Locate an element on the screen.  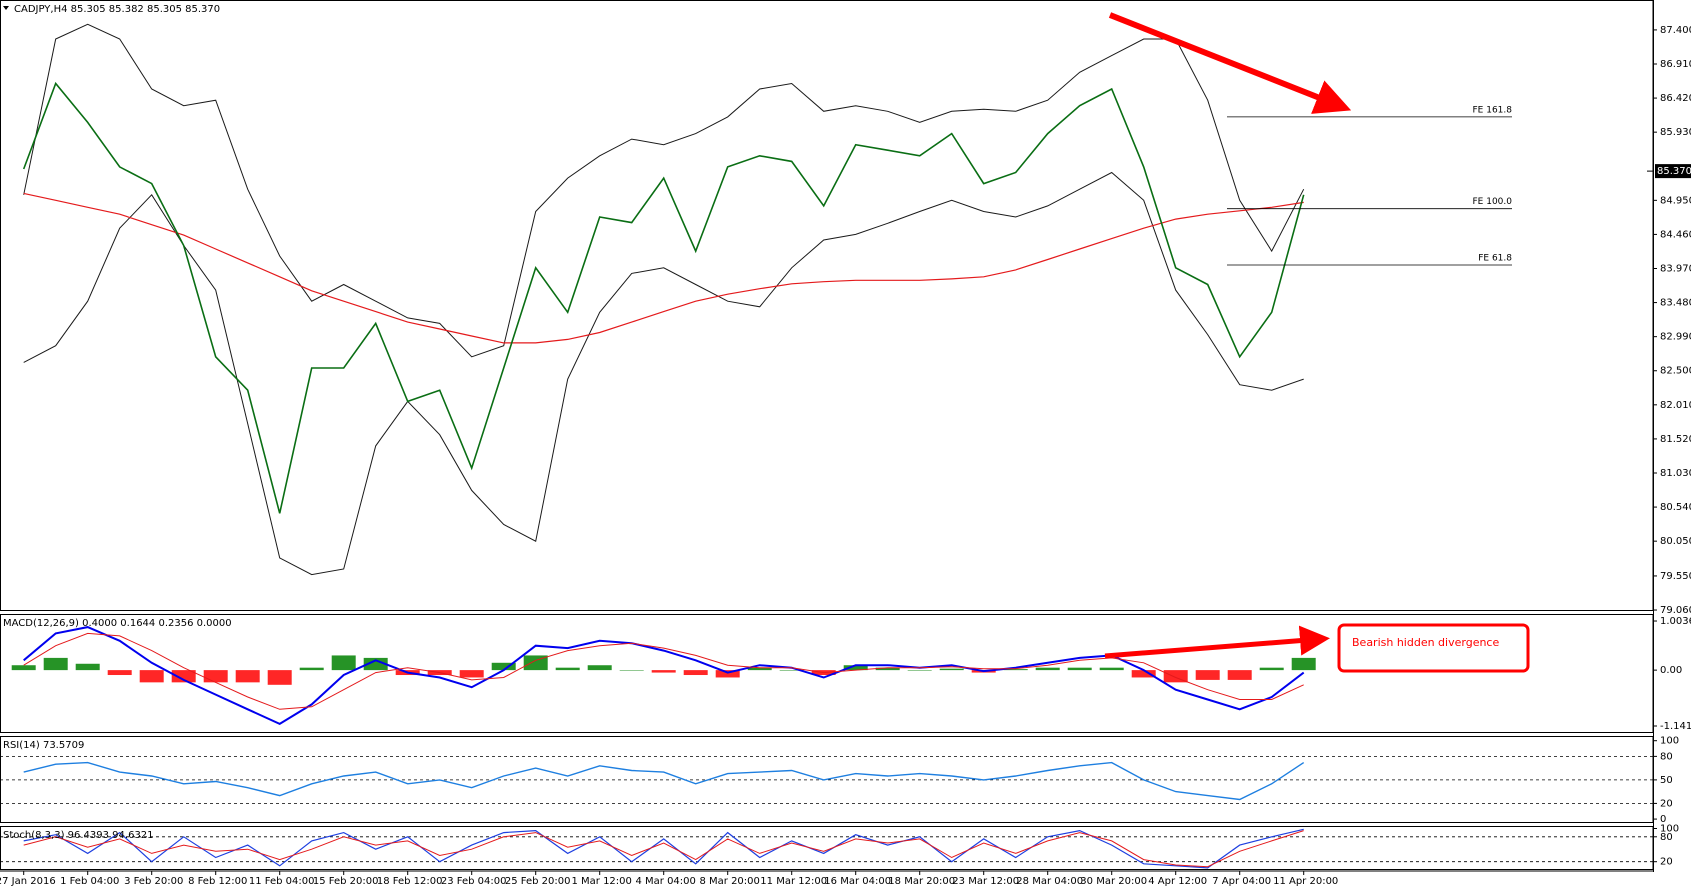
panel-title: CADJPY,H4 85.305 85.382 85.305 85.370 is located at coordinates (117, 9).